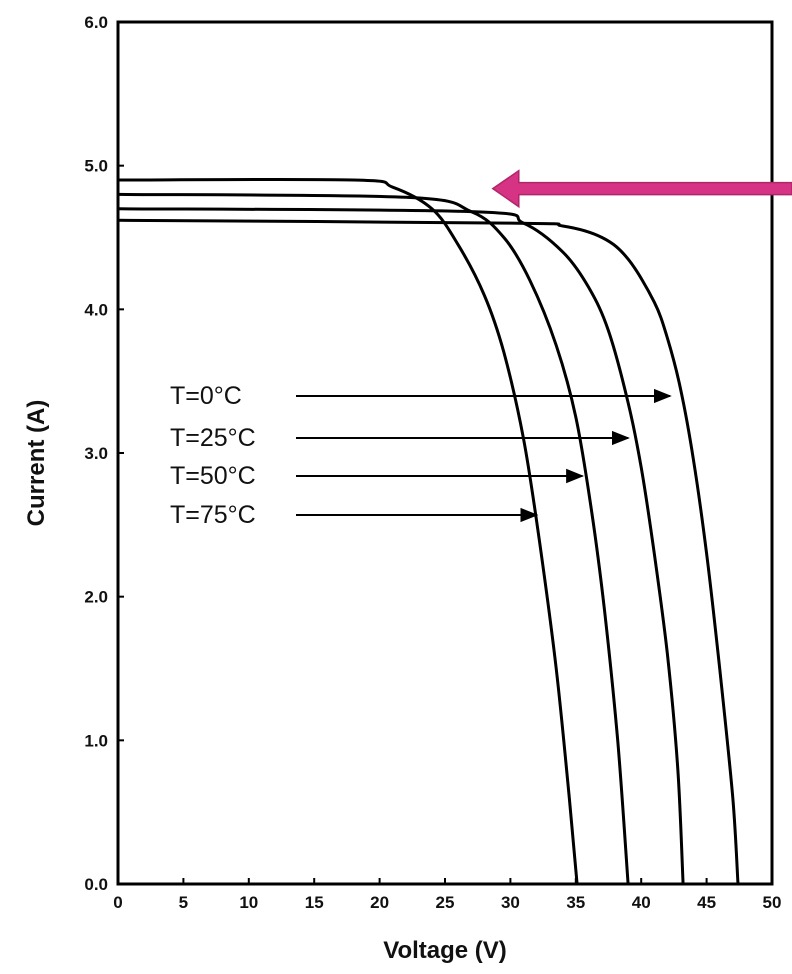  Describe the element at coordinates (96, 22) in the screenshot. I see `y-tick-label: 6.0` at that location.